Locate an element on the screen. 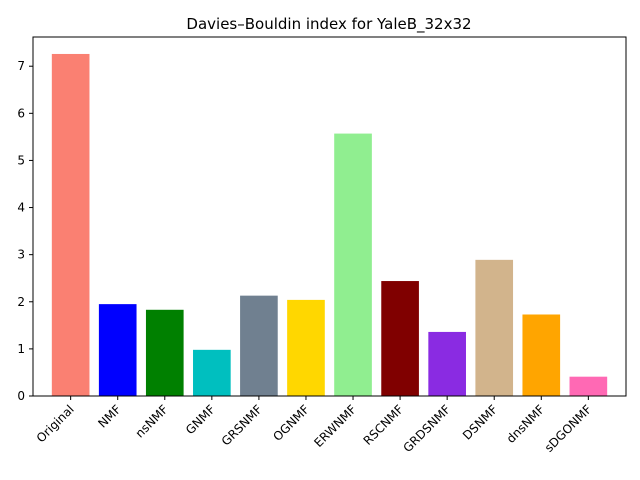 Image resolution: width=640 pixels, height=480 pixels. x-tick-label: OGNMF is located at coordinates (291, 423).